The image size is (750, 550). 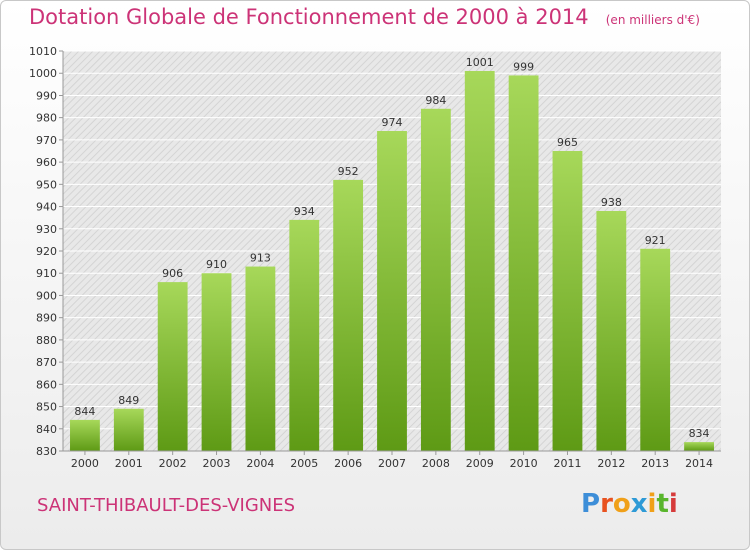 What do you see at coordinates (699, 446) in the screenshot?
I see `bar-2014` at bounding box center [699, 446].